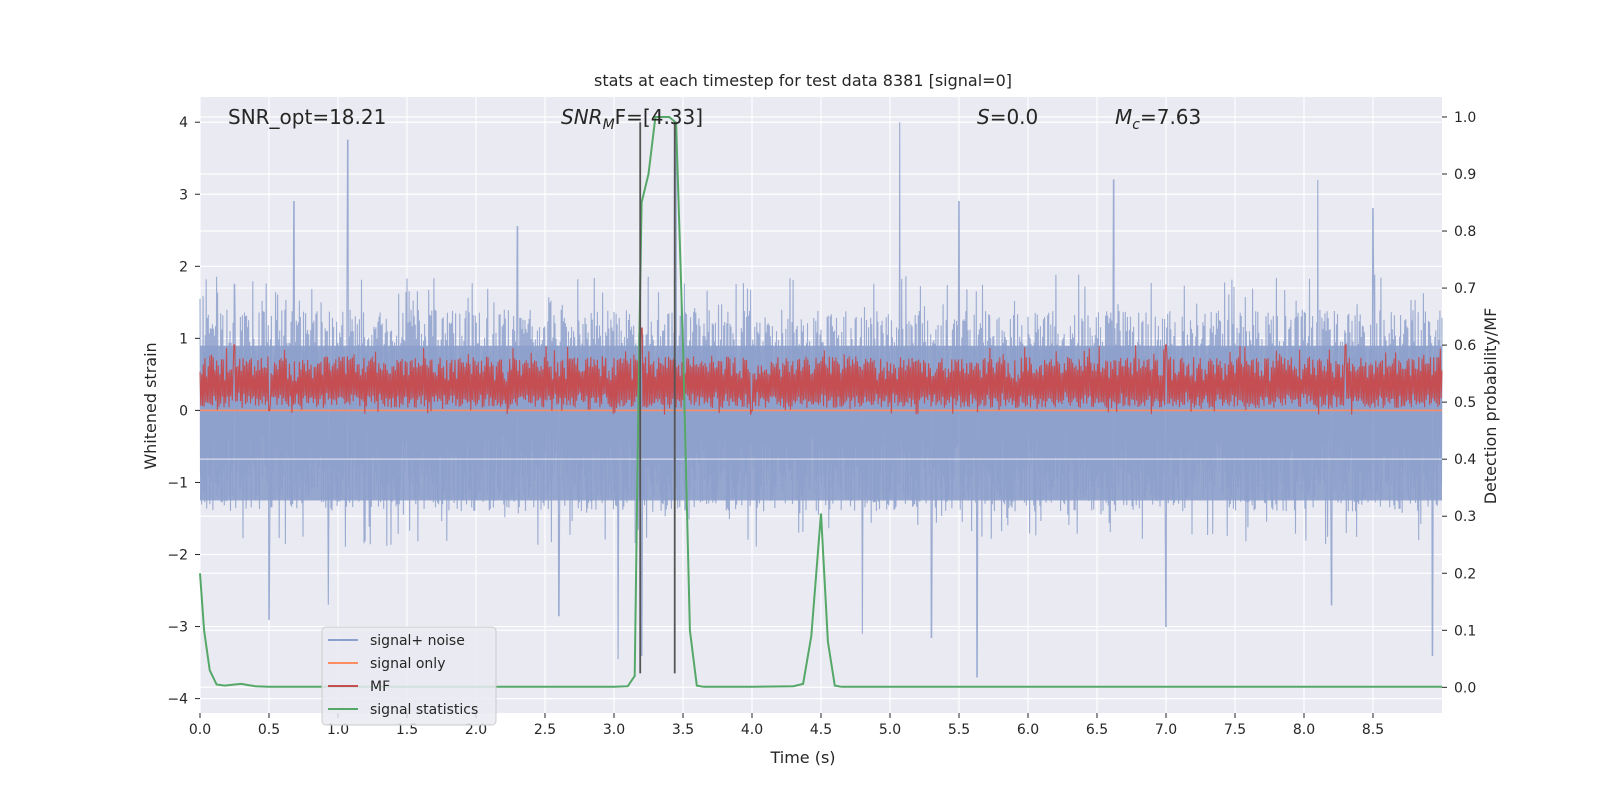 The height and width of the screenshot is (800, 1600). Describe the element at coordinates (959, 730) in the screenshot. I see `x-tick-label: 5.5` at that location.